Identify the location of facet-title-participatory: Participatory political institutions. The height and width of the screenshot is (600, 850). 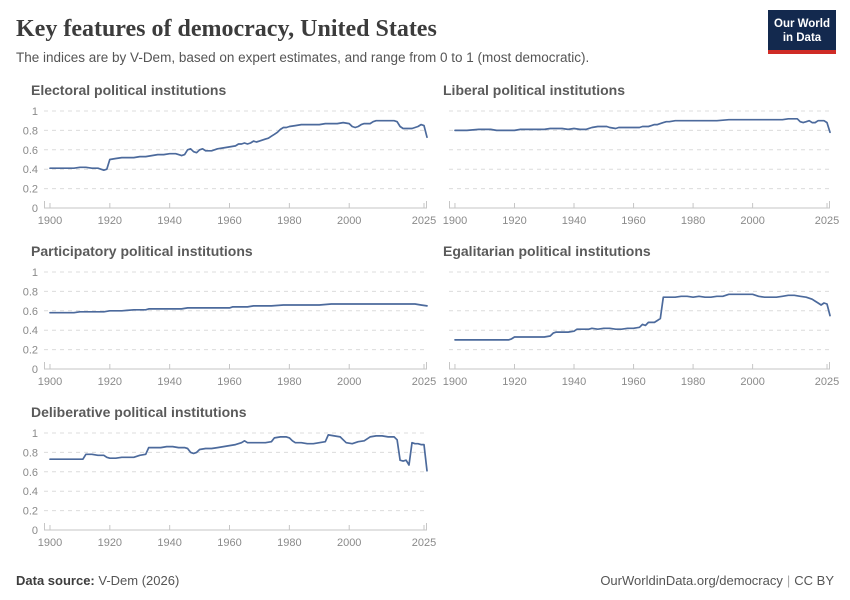
(142, 251).